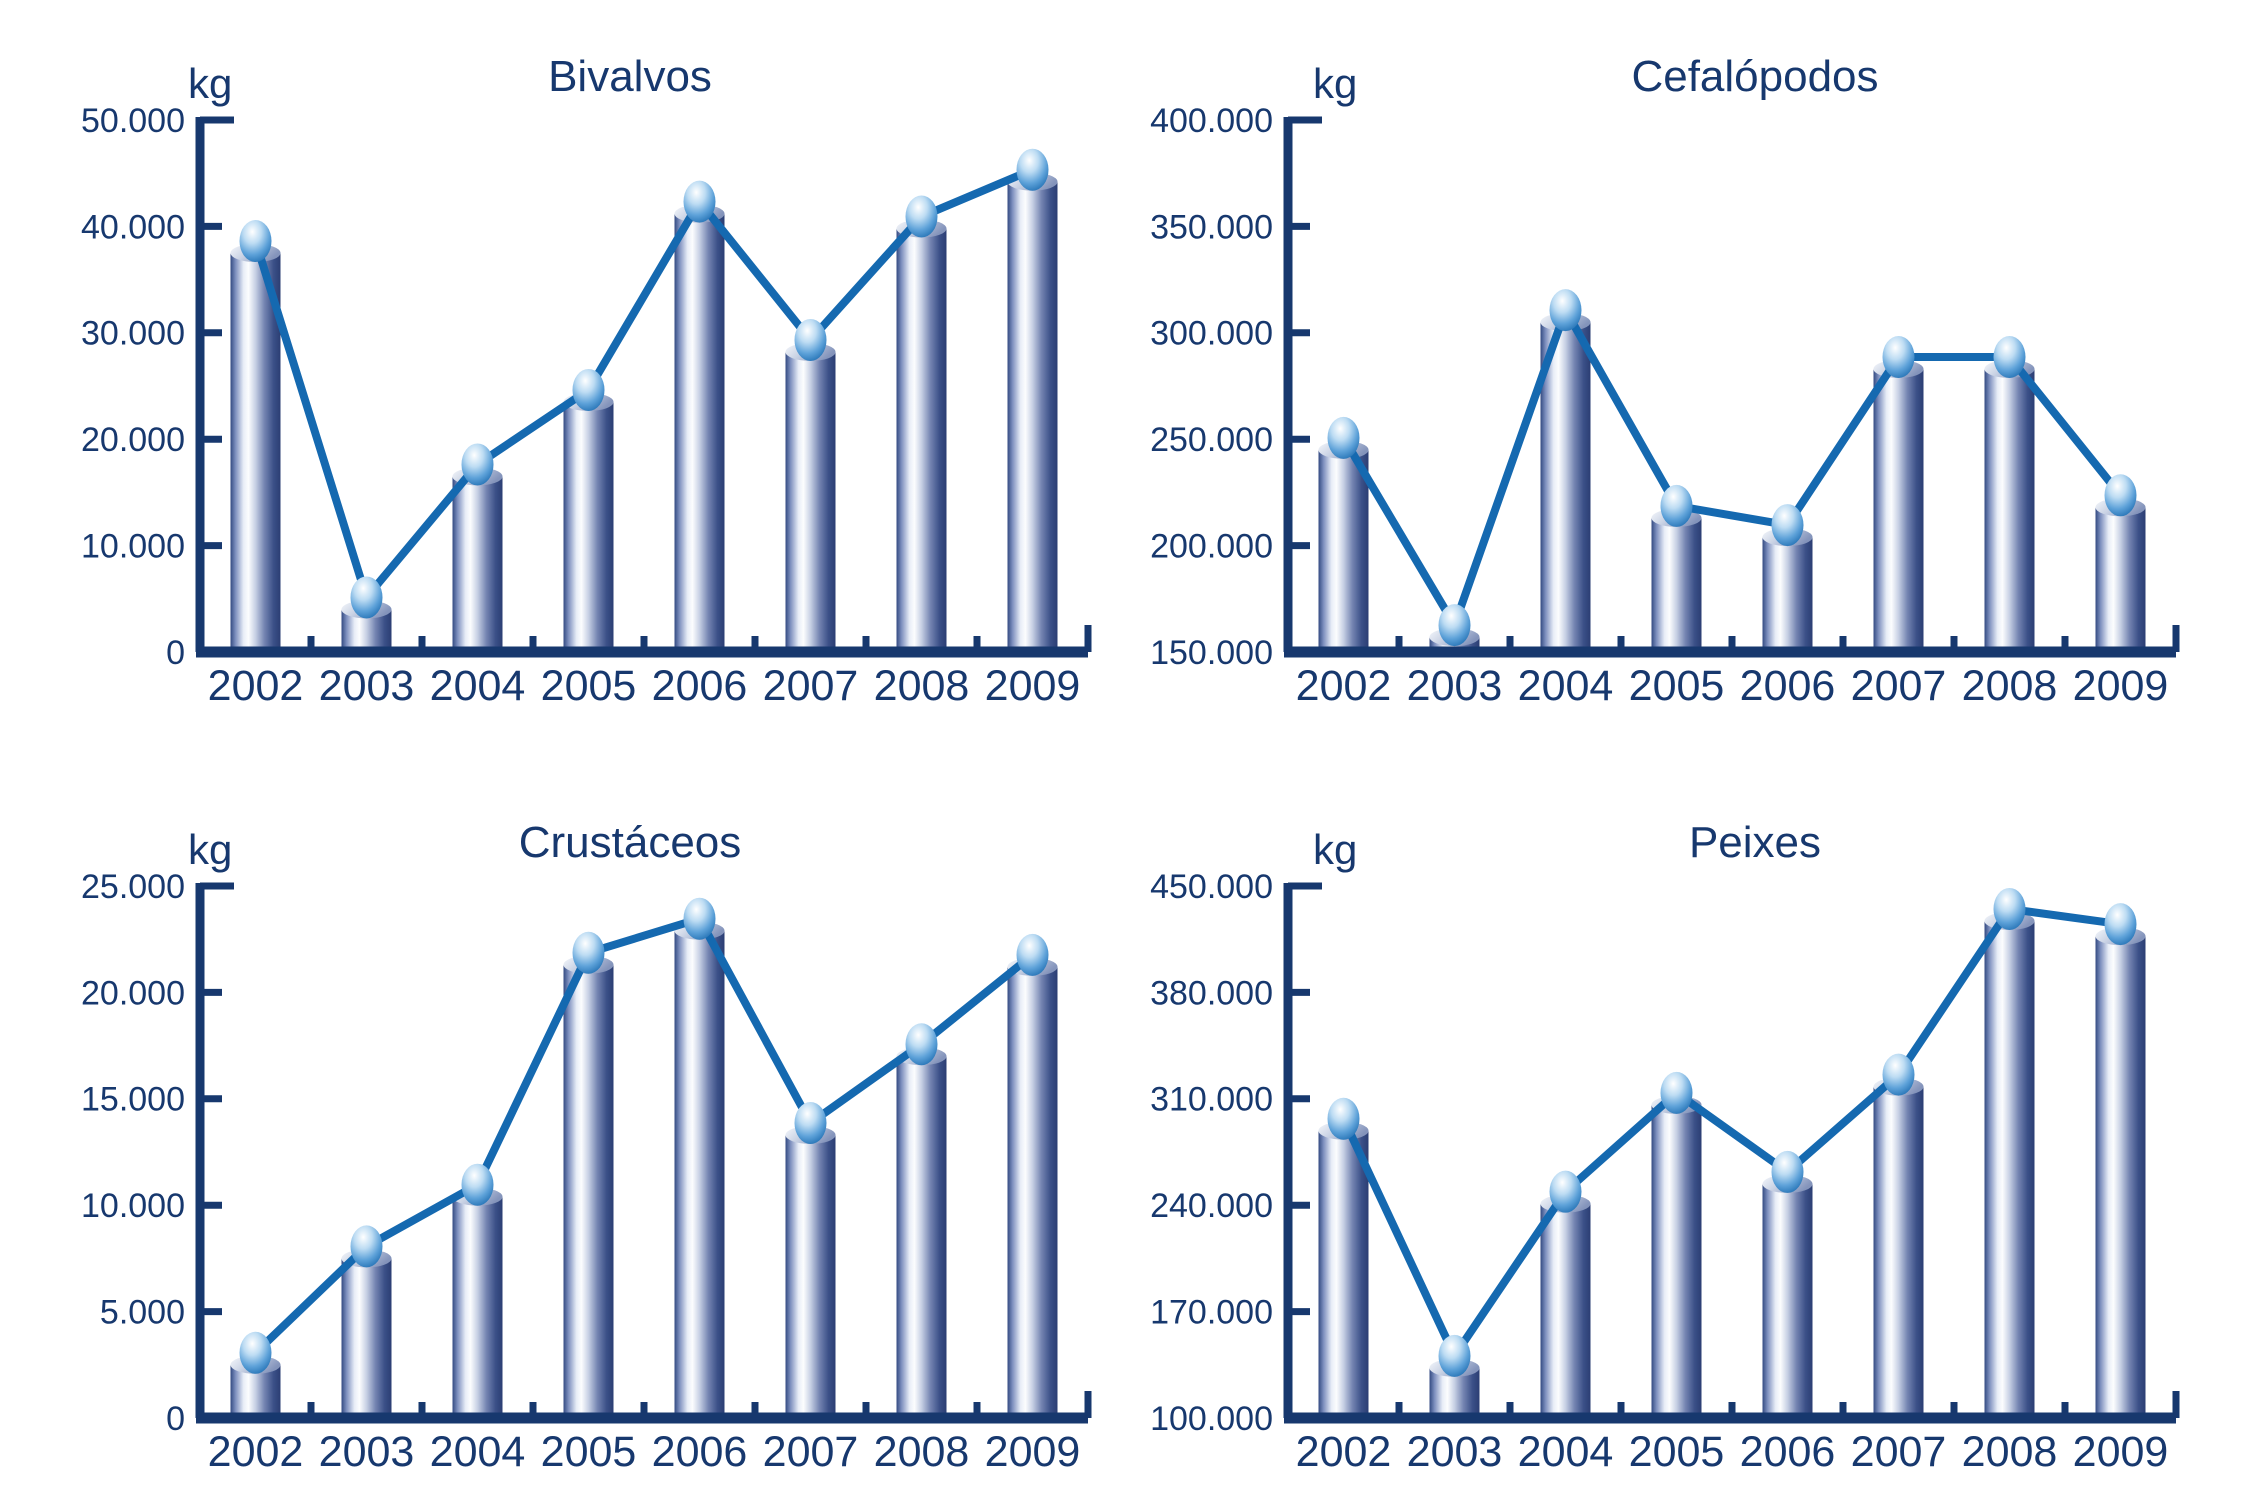 The width and height of the screenshot is (2250, 1501). I want to click on y-tick-label: 380.000, so click(1211, 993).